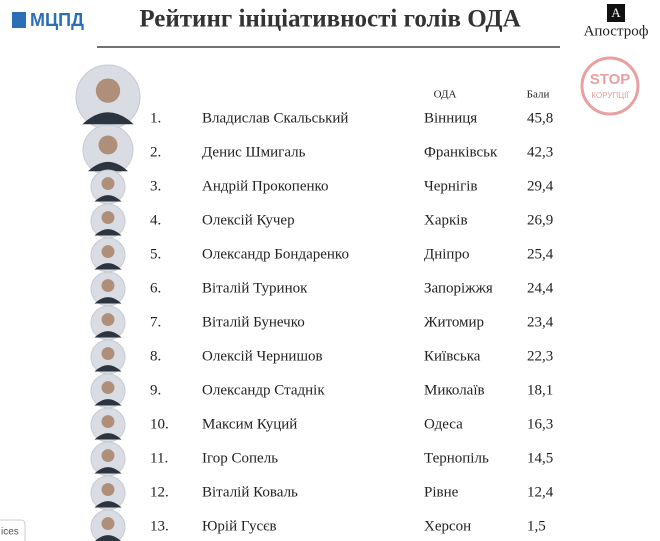  What do you see at coordinates (454, 390) in the screenshot?
I see `region: Миколаїв` at bounding box center [454, 390].